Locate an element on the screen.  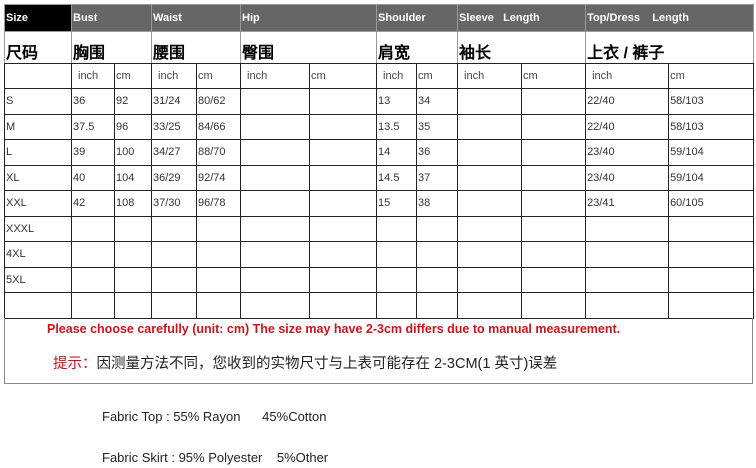
measurement-cell: 35 is located at coordinates (437, 126).